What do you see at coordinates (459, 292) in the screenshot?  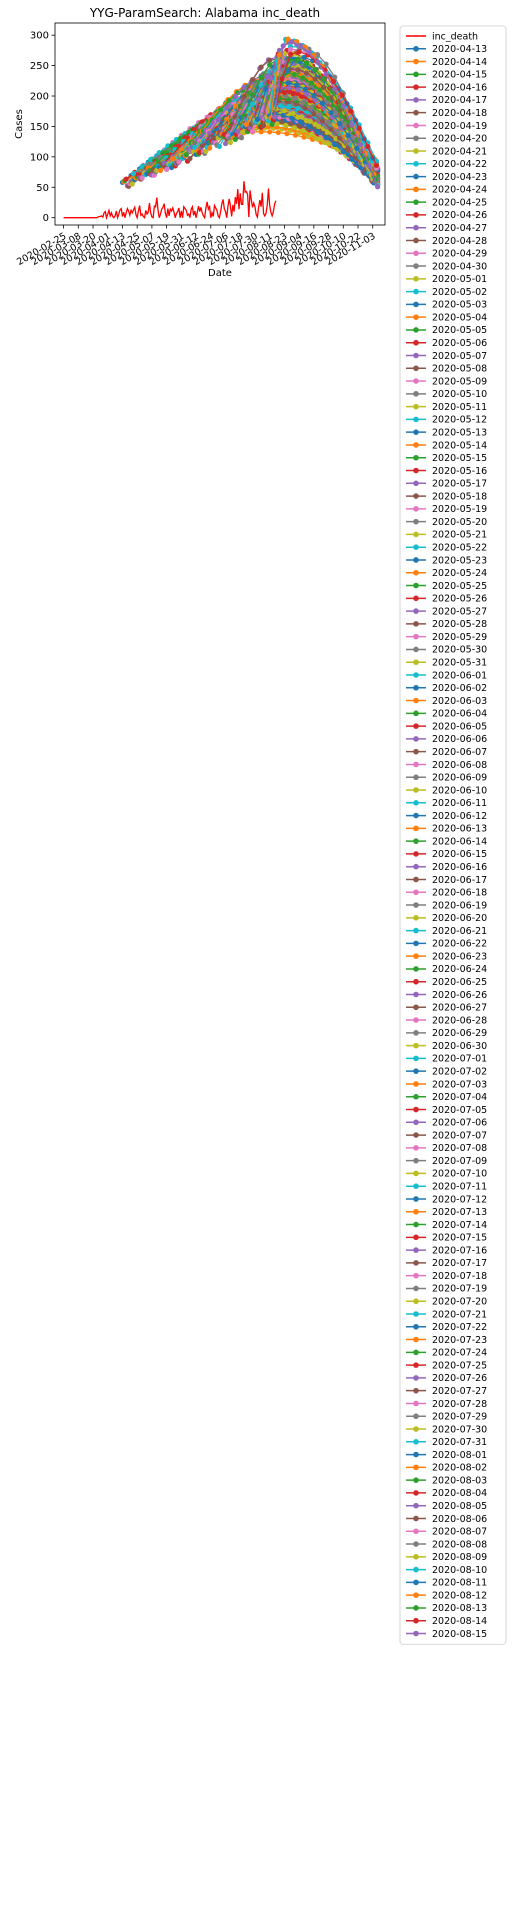 I see `legend-entry: 2020-05-02` at bounding box center [459, 292].